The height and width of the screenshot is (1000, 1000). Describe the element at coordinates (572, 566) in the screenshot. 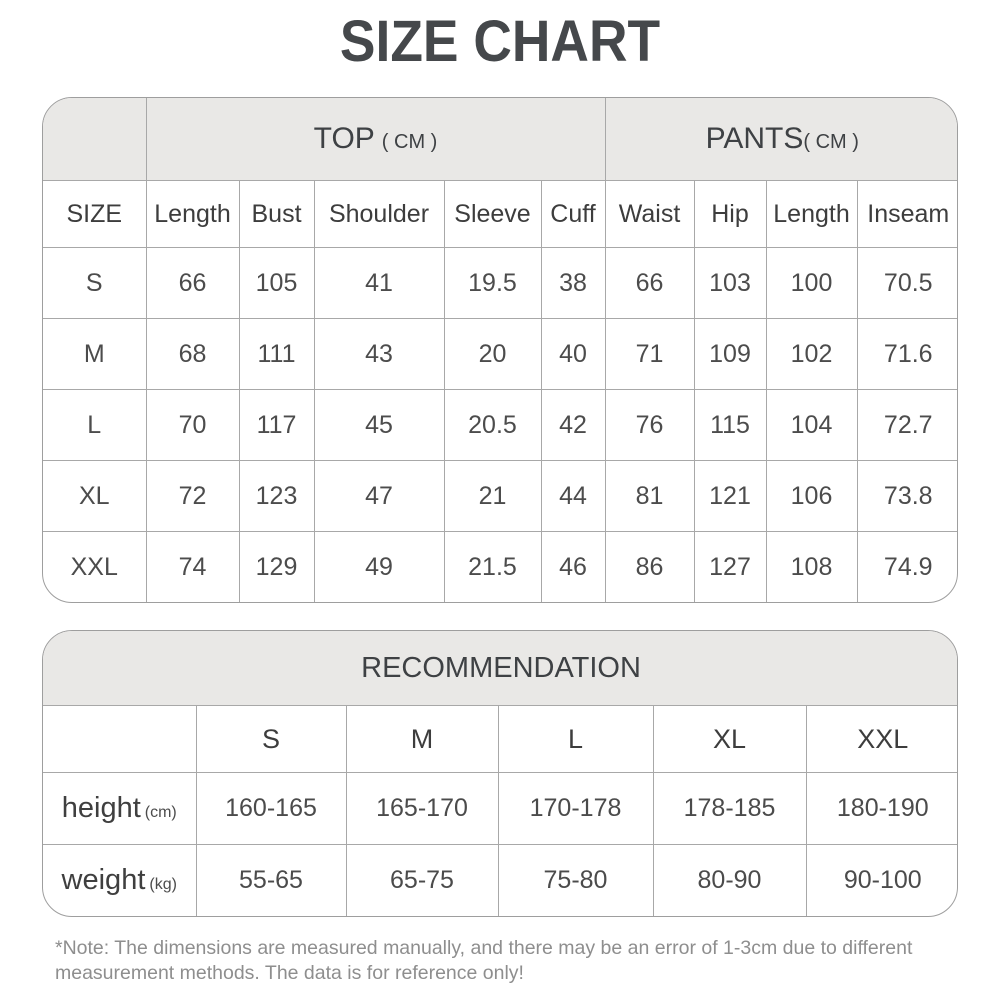

I see `value-cell: 46` at that location.